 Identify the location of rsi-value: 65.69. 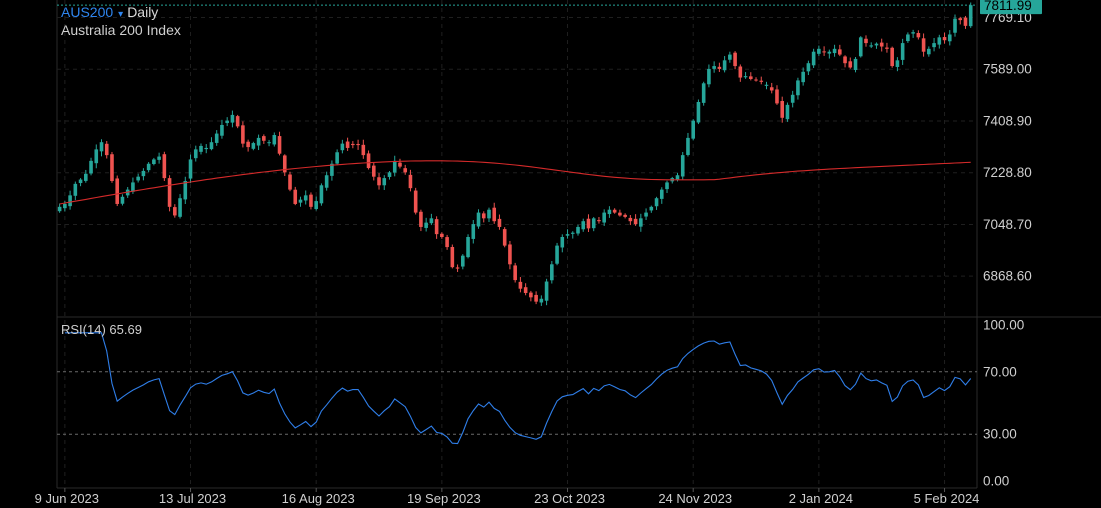
(125, 329).